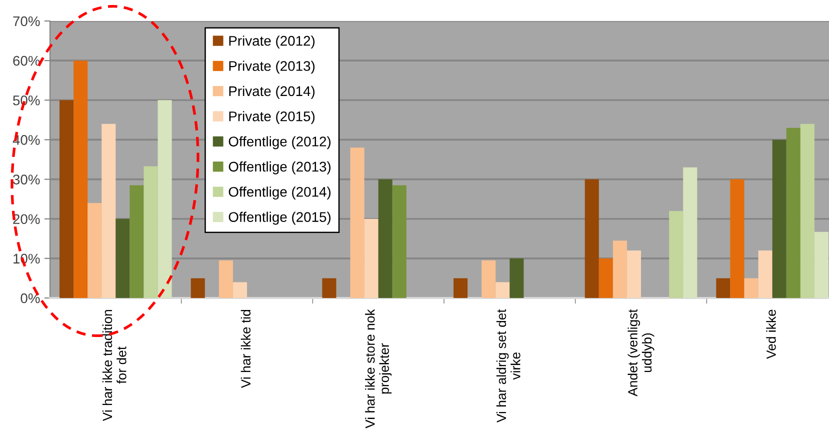  I want to click on y-tick-label: 70%, so click(26, 21).